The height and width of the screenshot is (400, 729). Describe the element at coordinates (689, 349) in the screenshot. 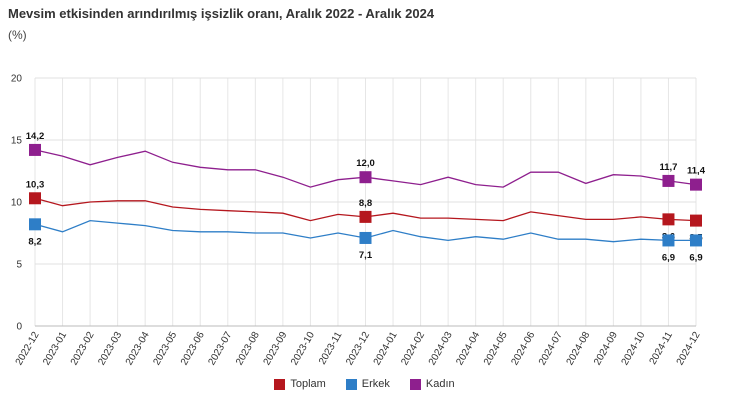

I see `x-tick-label: 2024-12` at that location.